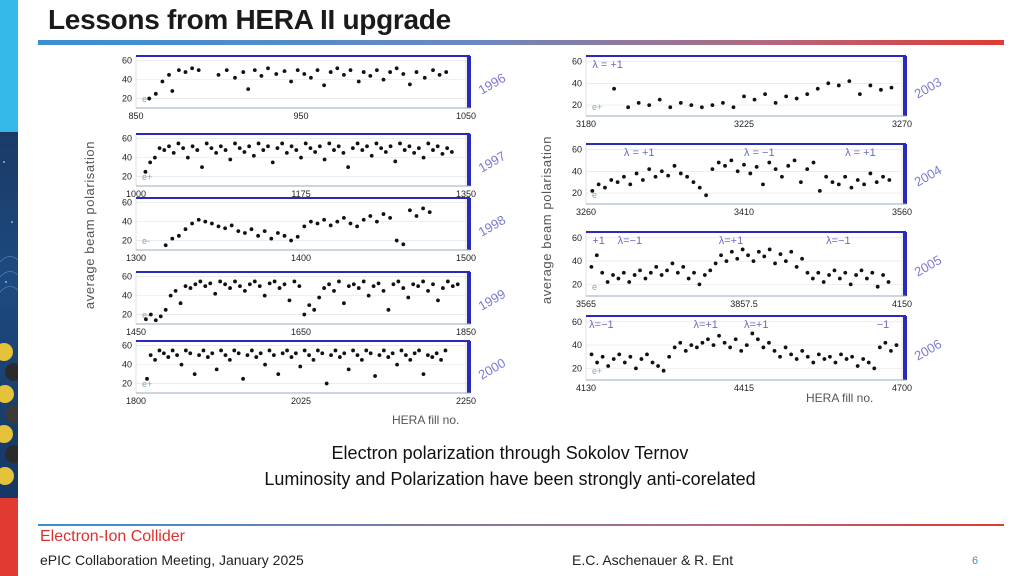  Describe the element at coordinates (597, 107) in the screenshot. I see `beam-label: e+` at that location.